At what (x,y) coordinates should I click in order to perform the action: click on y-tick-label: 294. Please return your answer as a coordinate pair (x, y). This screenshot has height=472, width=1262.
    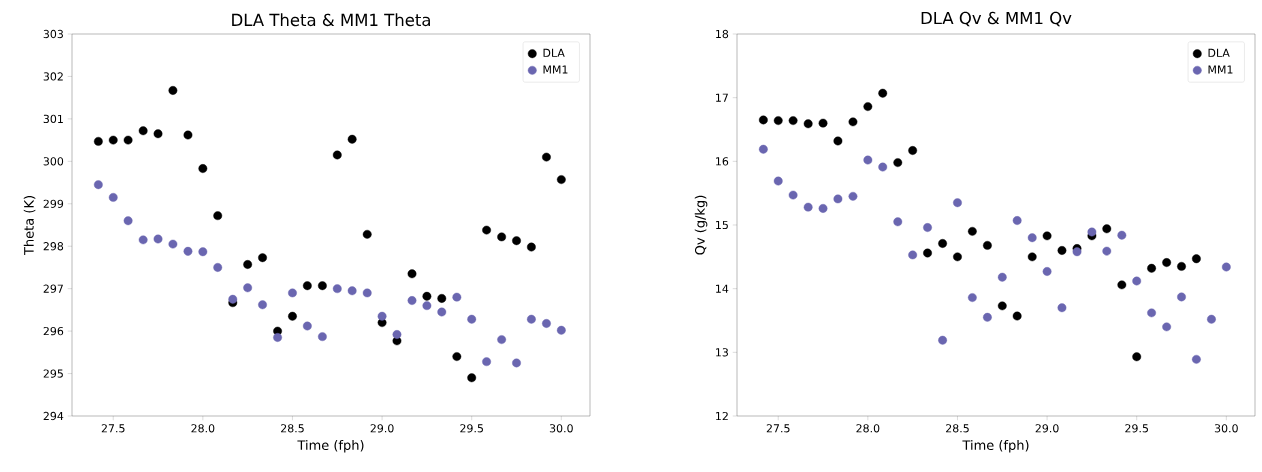
    Looking at the image, I should click on (53, 416).